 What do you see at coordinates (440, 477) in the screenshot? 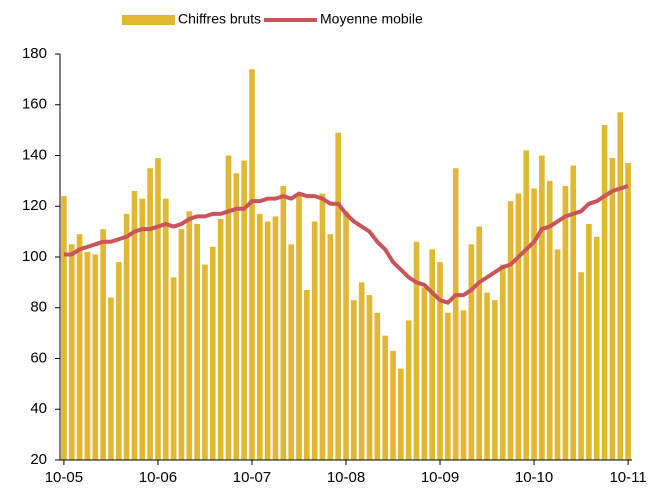
I see `x-tick-label: 10-09` at bounding box center [440, 477].